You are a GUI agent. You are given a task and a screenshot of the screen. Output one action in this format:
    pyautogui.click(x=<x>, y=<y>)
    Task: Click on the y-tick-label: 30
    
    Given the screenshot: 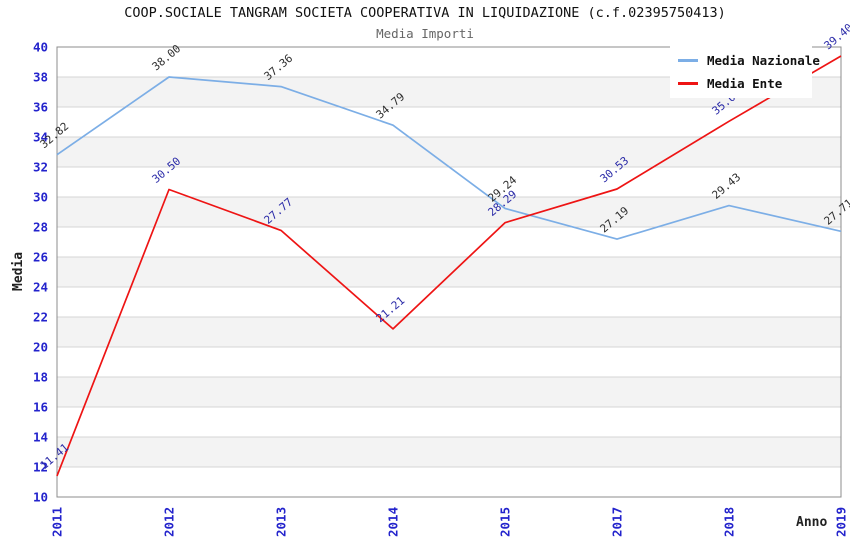 What is the action you would take?
    pyautogui.click(x=40, y=197)
    